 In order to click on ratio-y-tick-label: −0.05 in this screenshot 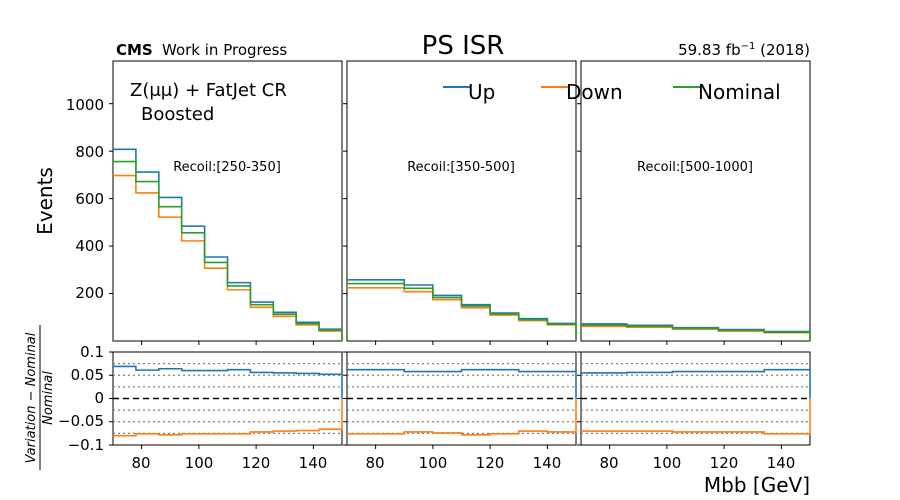, I will do `click(81, 421)`.